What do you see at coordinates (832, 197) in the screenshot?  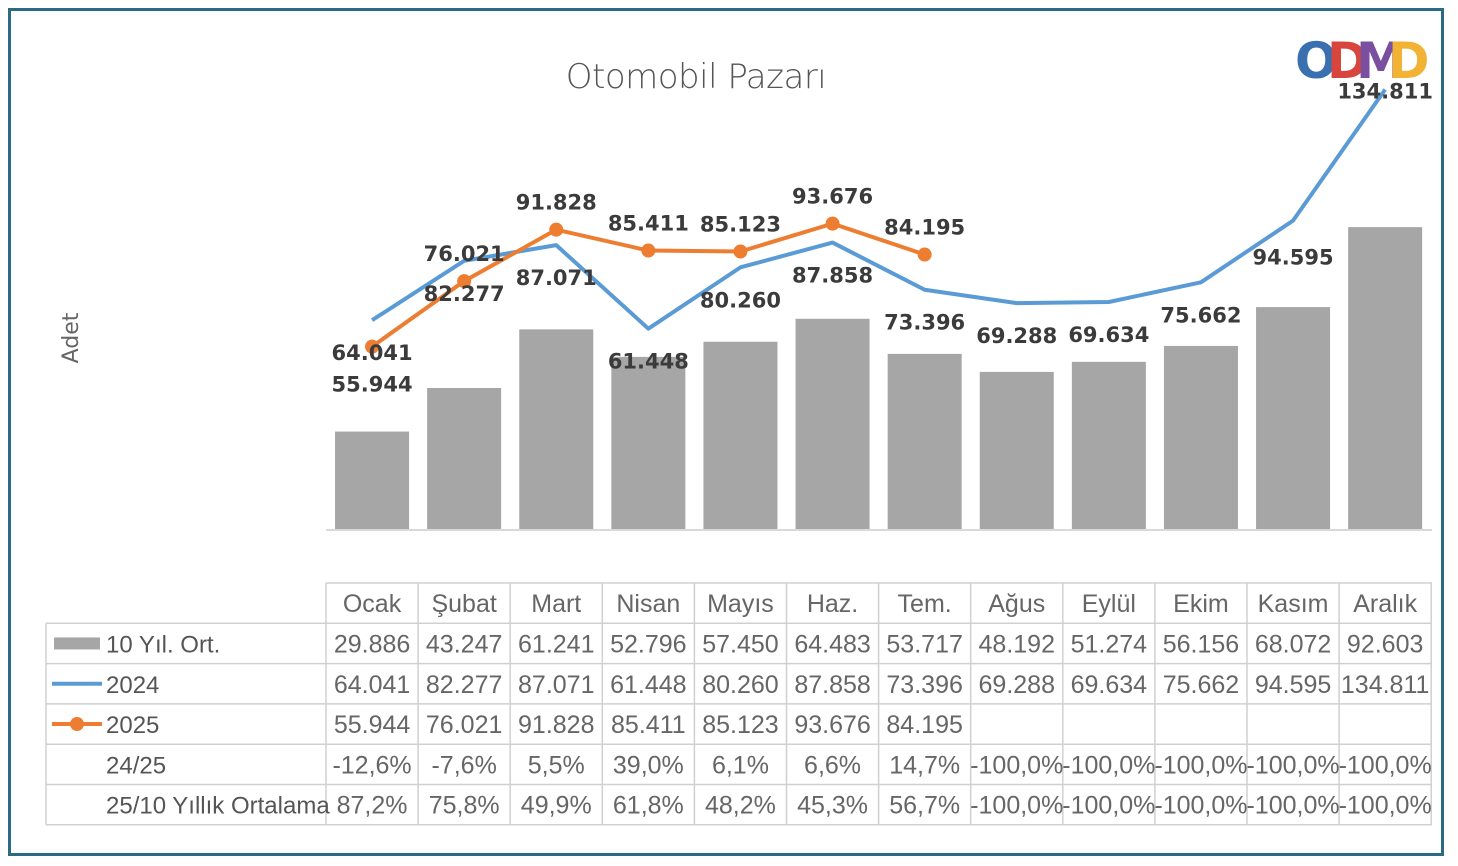 I see `data-label-2025: 93.676` at bounding box center [832, 197].